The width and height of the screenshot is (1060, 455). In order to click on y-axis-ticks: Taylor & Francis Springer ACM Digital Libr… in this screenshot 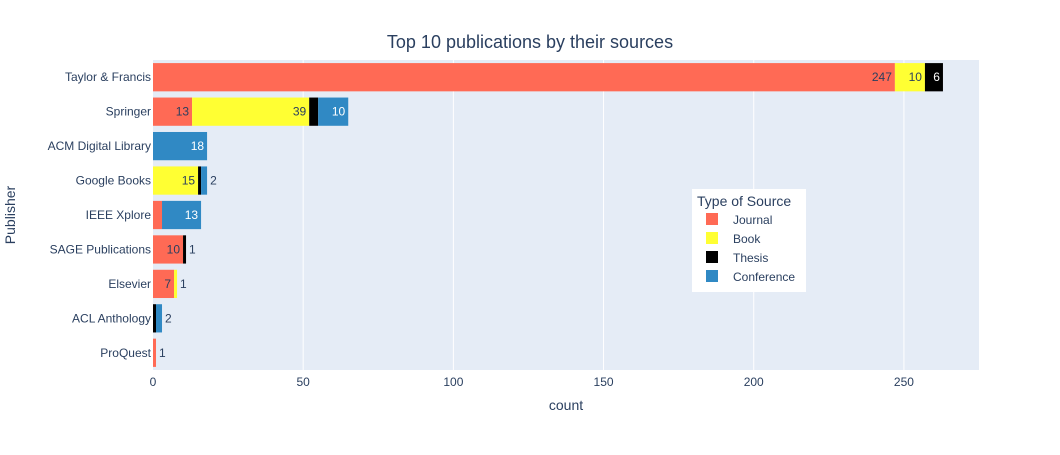, I will do `click(100, 215)`.